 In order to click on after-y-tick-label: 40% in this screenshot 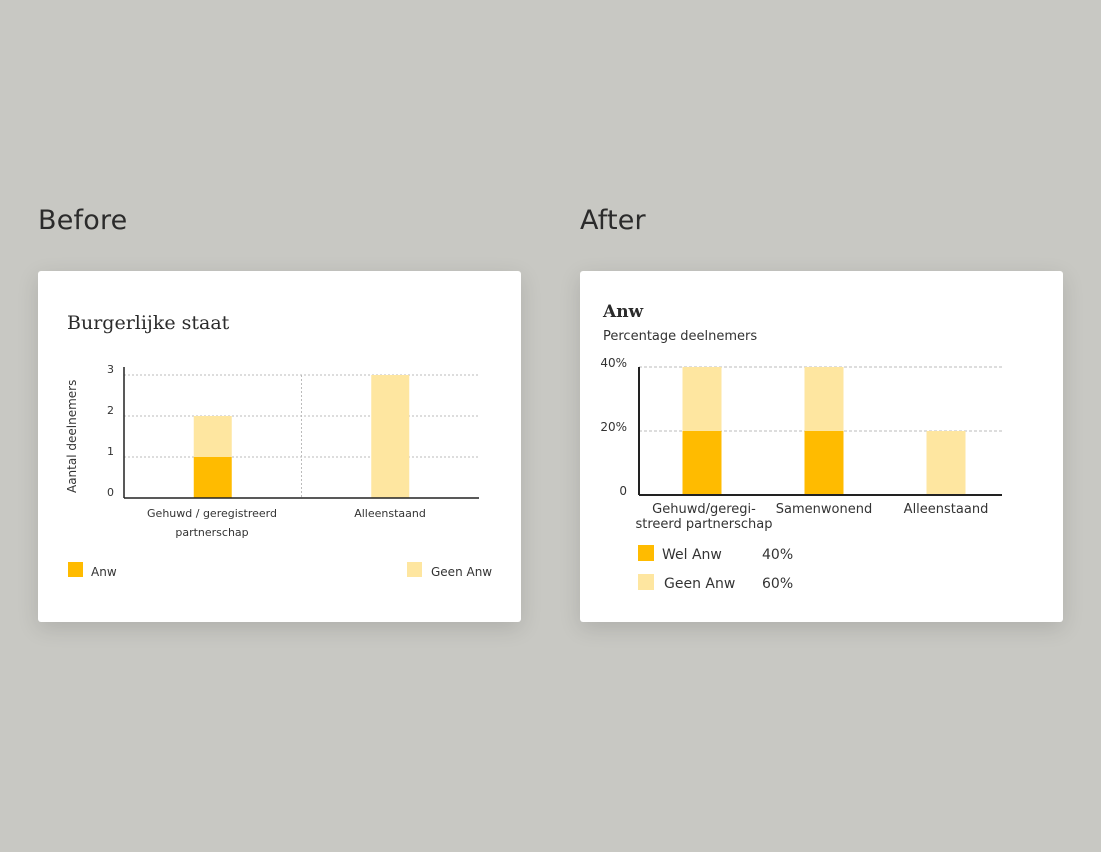, I will do `click(613, 363)`.